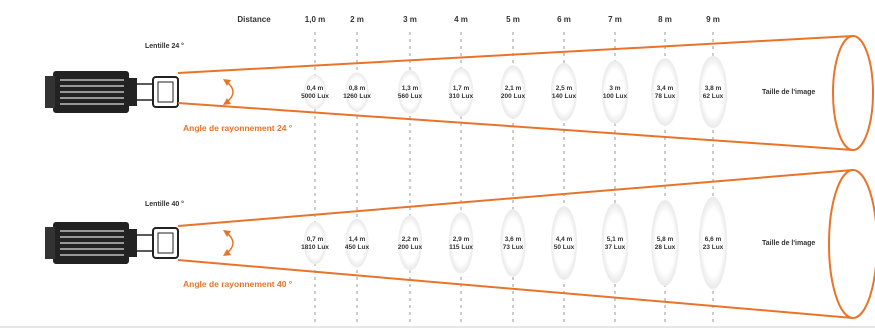 The image size is (875, 333). What do you see at coordinates (564, 88) in the screenshot?
I see `spot-size-label: 2,5 m` at bounding box center [564, 88].